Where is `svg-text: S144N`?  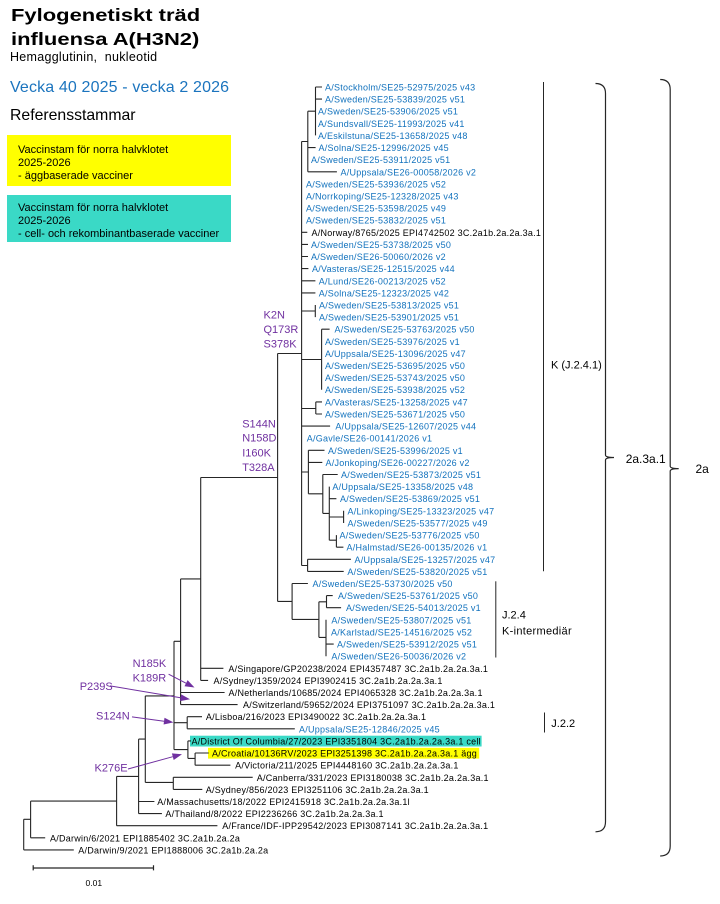 svg-text: S144N is located at coordinates (259, 424).